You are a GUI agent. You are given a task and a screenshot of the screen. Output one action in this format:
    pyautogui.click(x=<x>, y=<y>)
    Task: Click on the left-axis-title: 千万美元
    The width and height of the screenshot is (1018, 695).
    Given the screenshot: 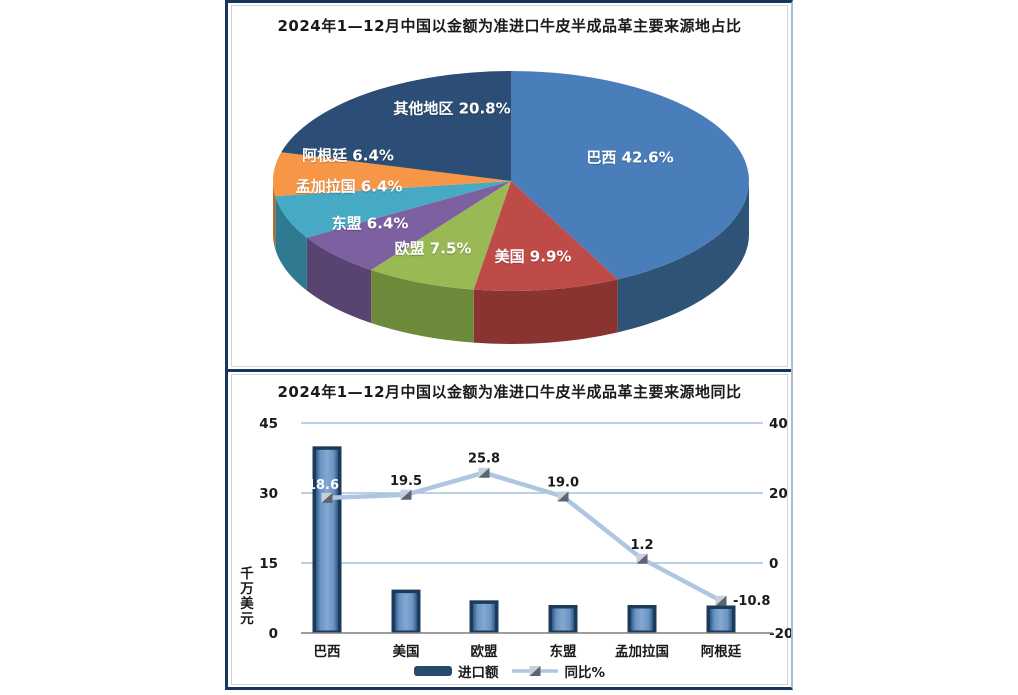 What is the action you would take?
    pyautogui.click(x=247, y=596)
    